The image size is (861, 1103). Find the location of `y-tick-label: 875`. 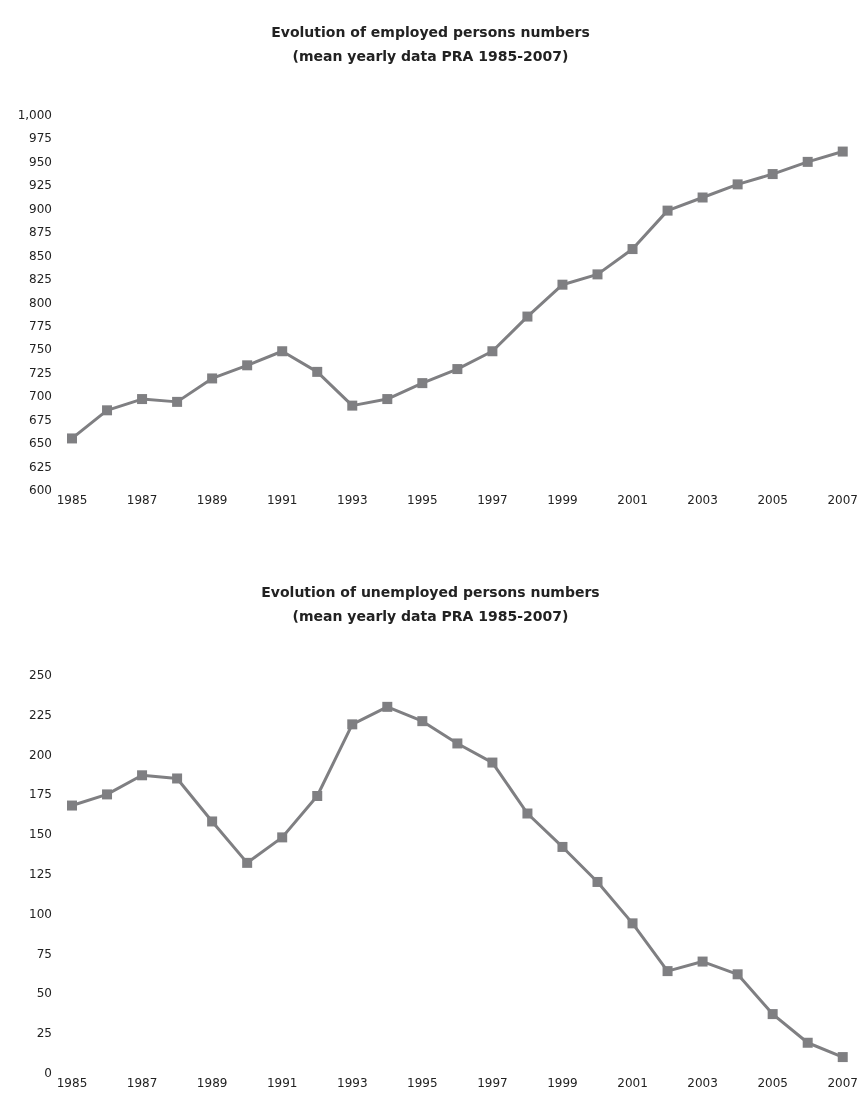

y-tick-label: 875 is located at coordinates (40, 232).